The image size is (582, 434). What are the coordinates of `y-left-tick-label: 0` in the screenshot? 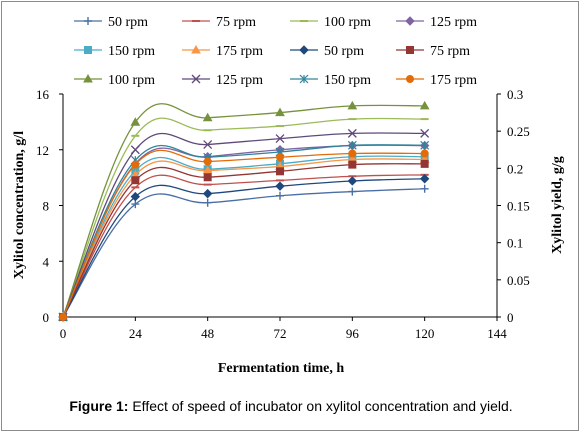 It's located at (46, 317).